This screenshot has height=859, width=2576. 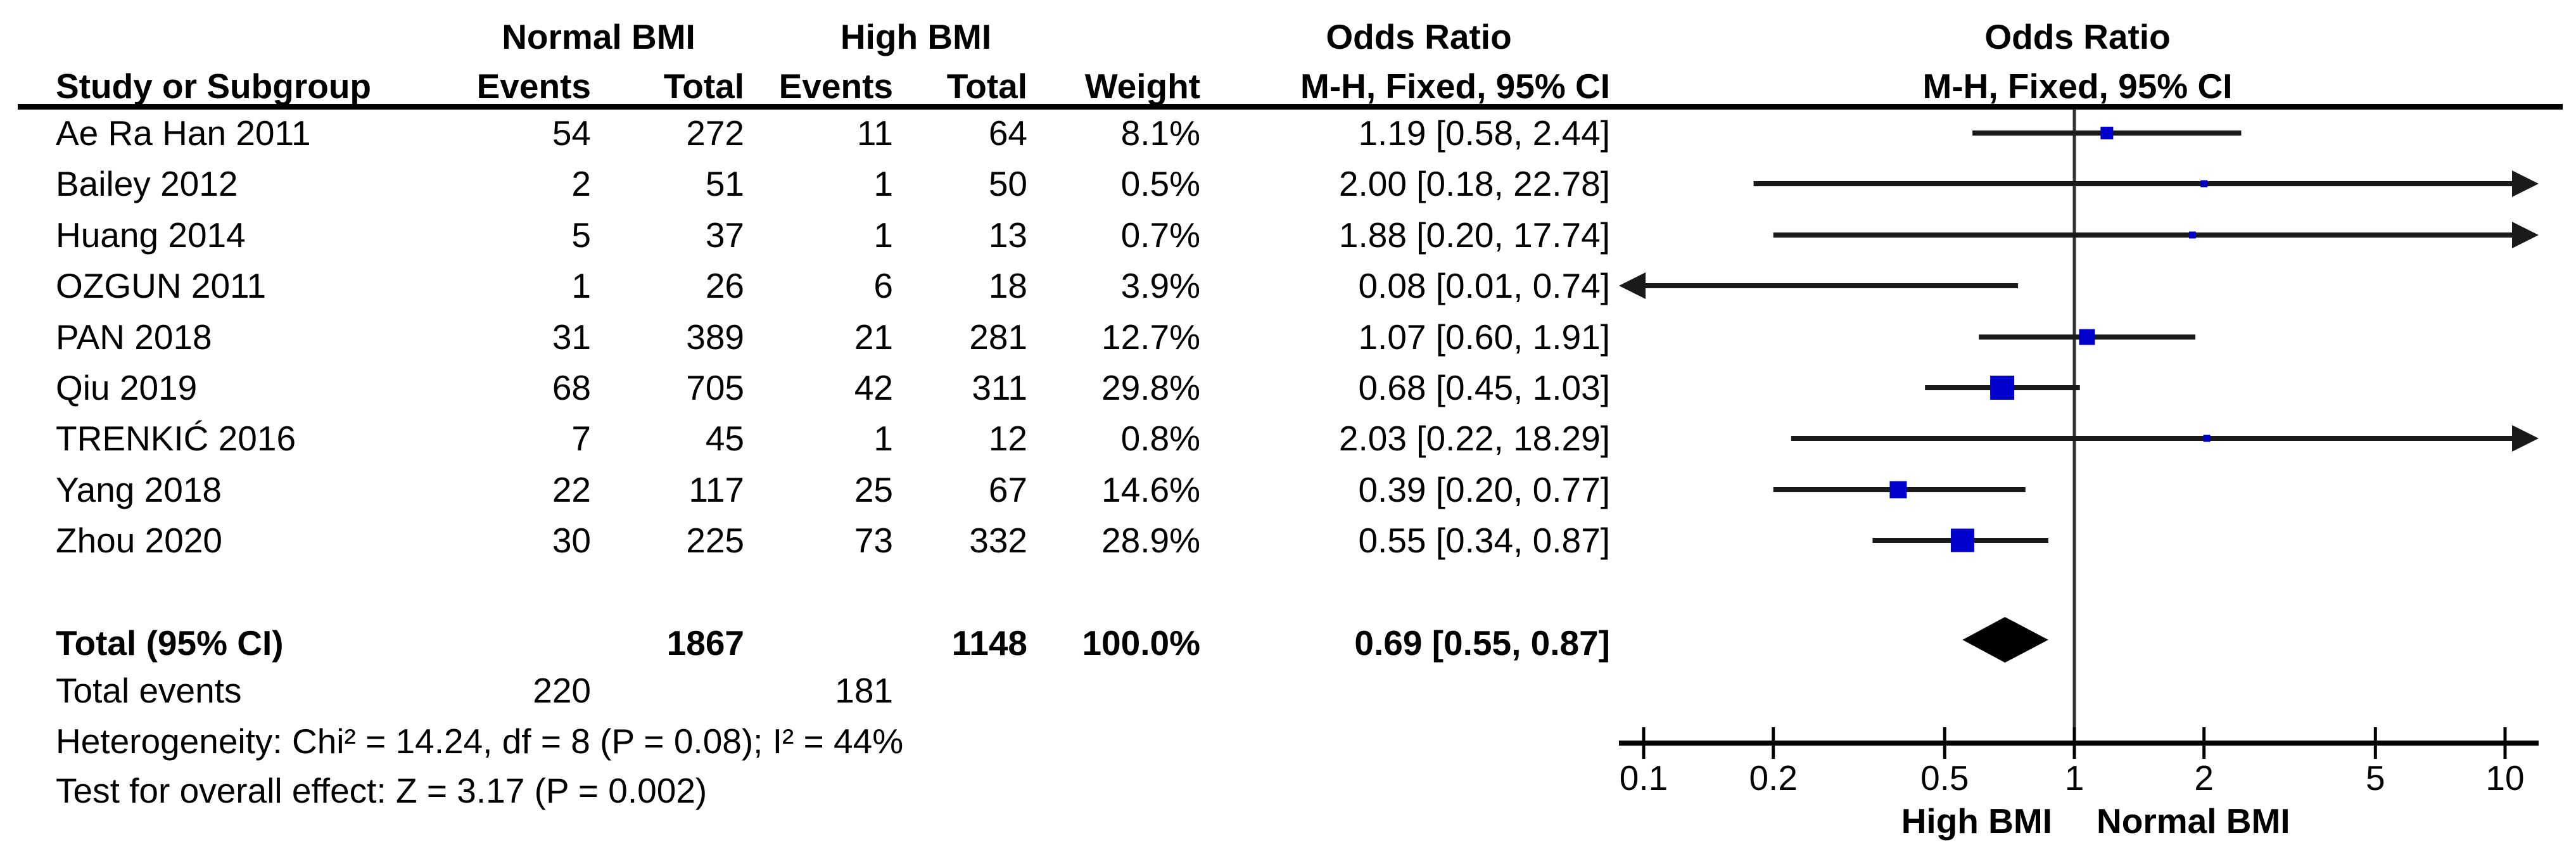 What do you see at coordinates (986, 86) in the screenshot?
I see `col-header-total-high: Total` at bounding box center [986, 86].